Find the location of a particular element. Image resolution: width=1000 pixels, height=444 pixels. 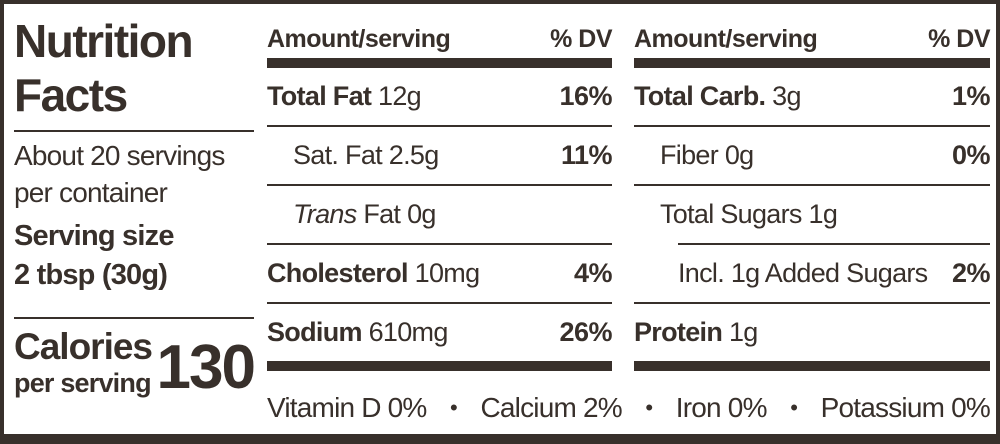

nutrient-name: Total Carb. 3g is located at coordinates (717, 96).